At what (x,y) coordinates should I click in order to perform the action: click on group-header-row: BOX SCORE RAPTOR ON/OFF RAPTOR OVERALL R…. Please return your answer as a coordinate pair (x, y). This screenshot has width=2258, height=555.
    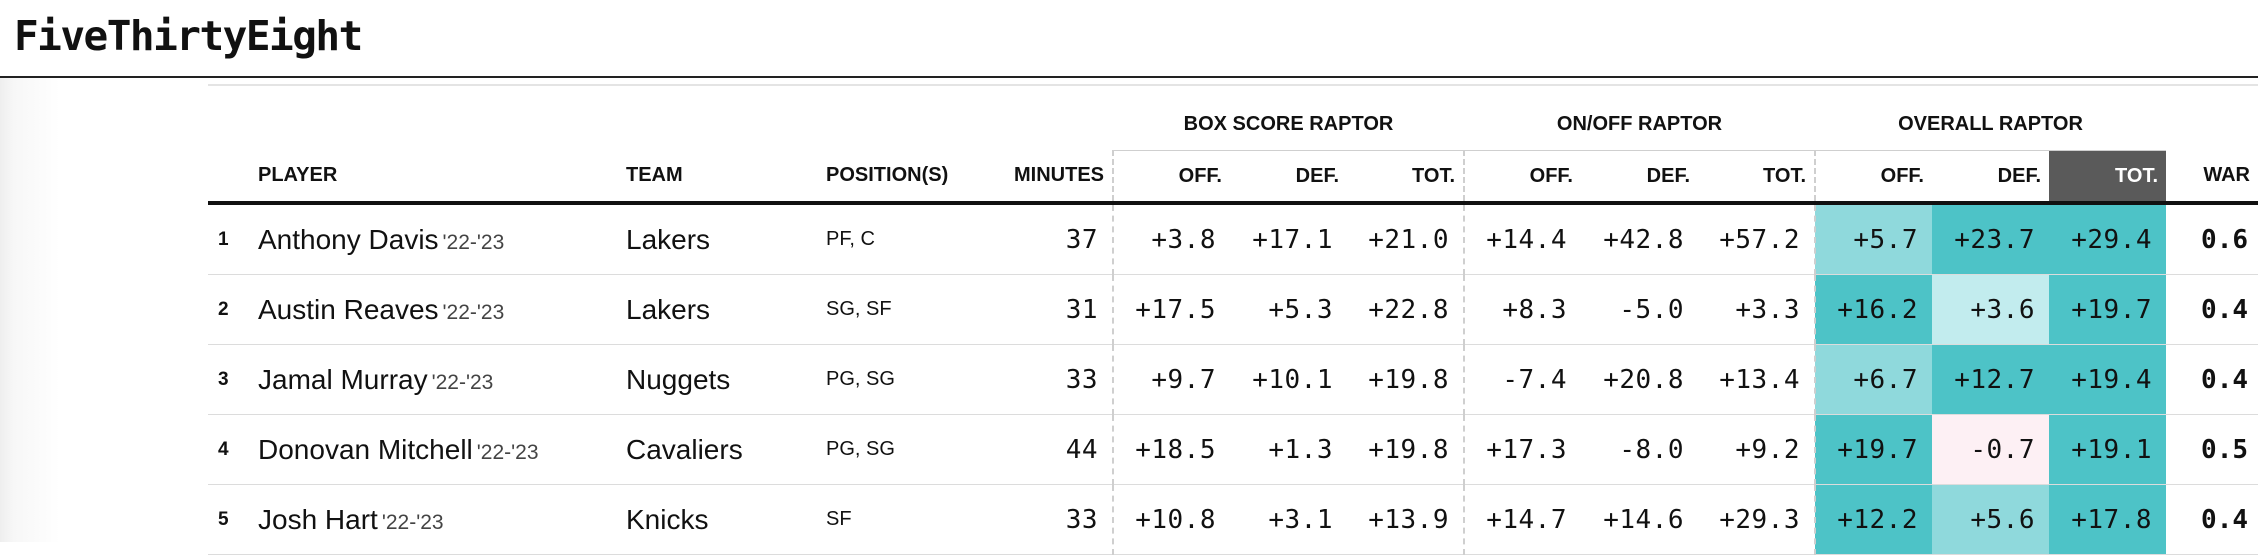
    Looking at the image, I should click on (1233, 117).